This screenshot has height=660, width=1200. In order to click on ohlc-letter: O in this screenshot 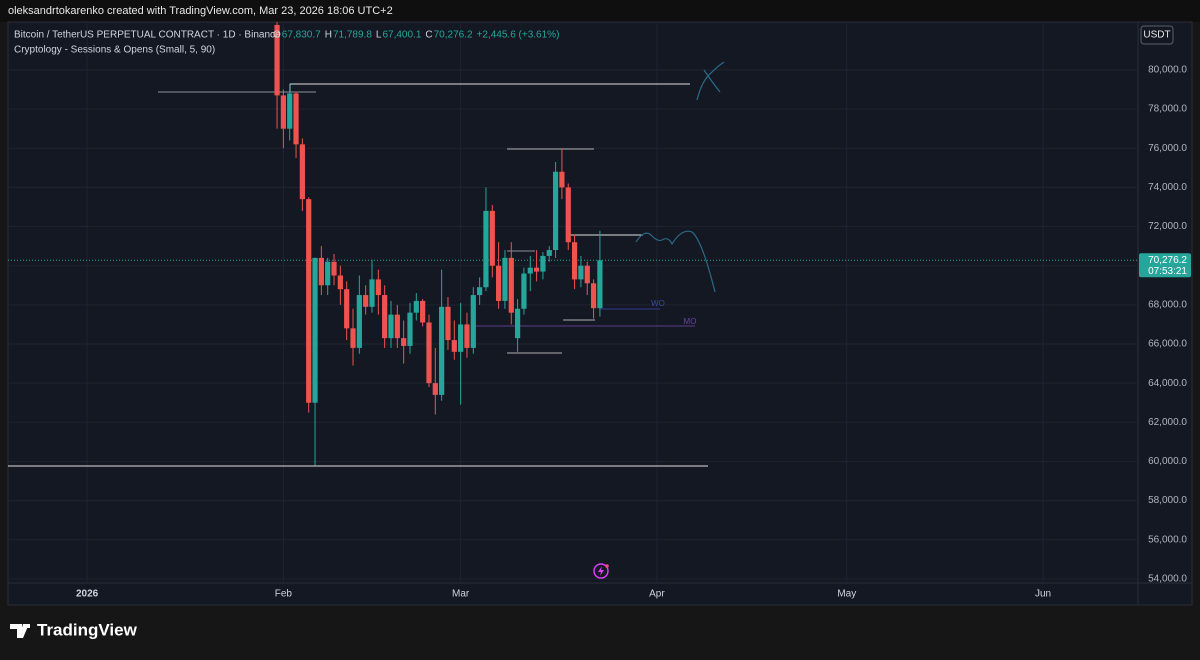, I will do `click(277, 35)`.